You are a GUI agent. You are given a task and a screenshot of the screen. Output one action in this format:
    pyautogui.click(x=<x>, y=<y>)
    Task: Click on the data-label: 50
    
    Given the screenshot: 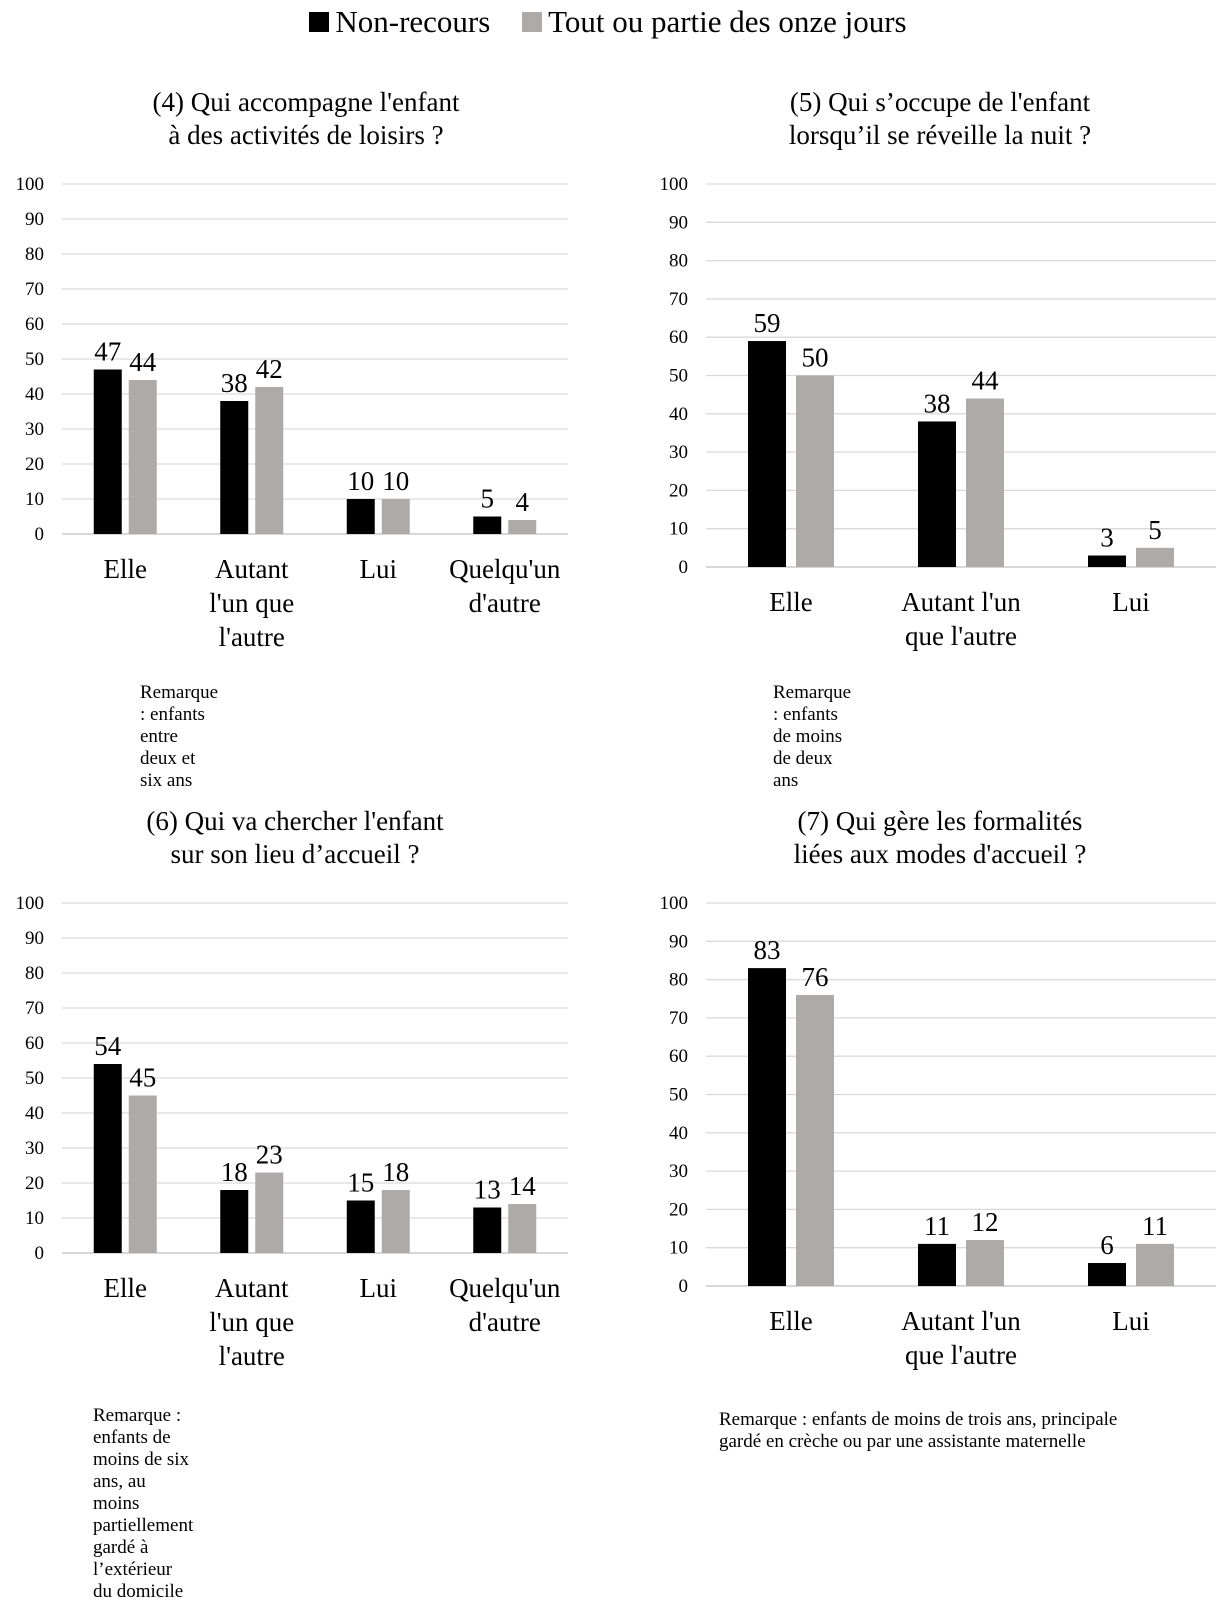 What is the action you would take?
    pyautogui.click(x=815, y=358)
    